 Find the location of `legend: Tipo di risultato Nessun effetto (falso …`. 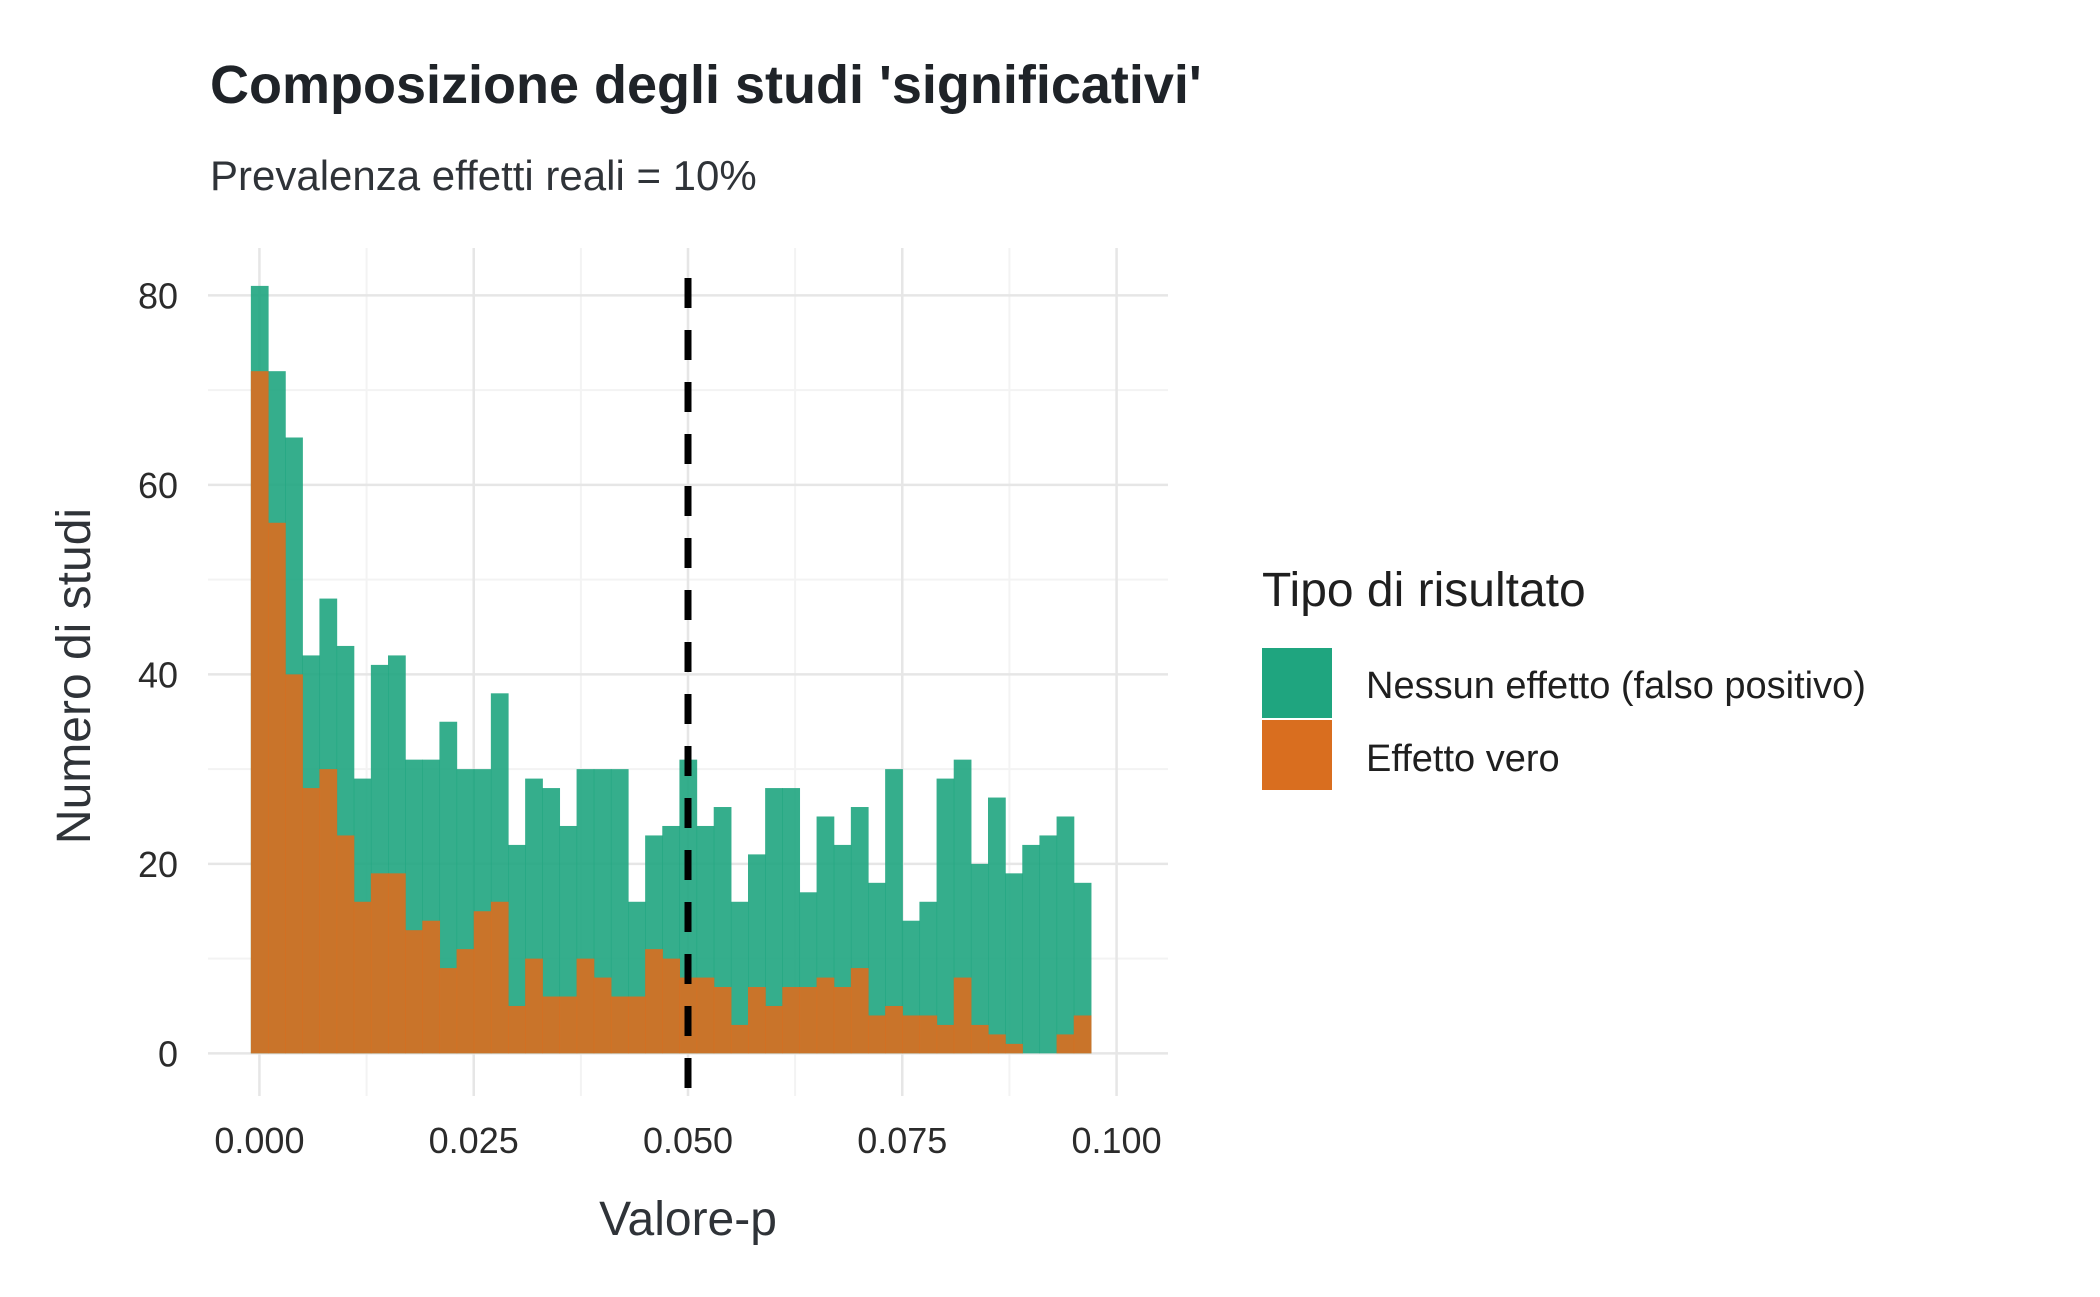

legend: Tipo di risultato Nessun effetto (falso … is located at coordinates (1564, 677).